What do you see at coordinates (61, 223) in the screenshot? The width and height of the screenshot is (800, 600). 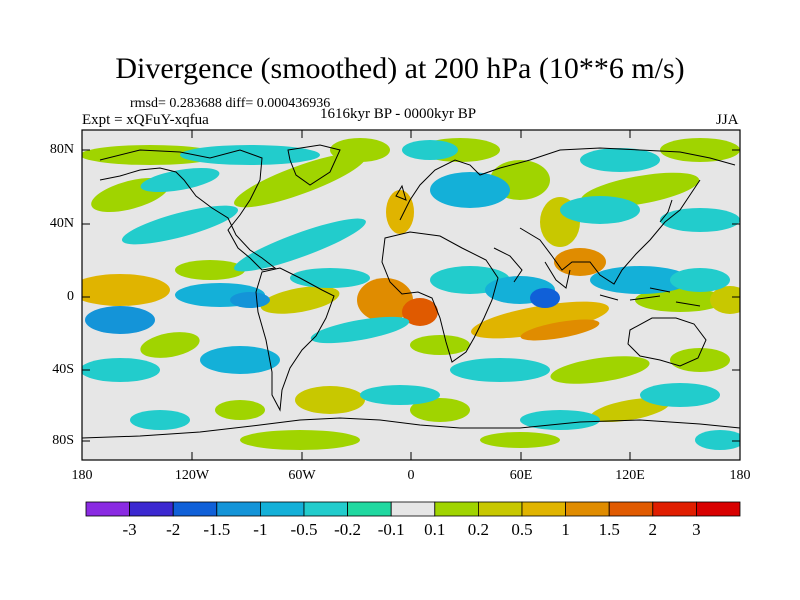 I see `lat-label-40n: 40N` at bounding box center [61, 223].